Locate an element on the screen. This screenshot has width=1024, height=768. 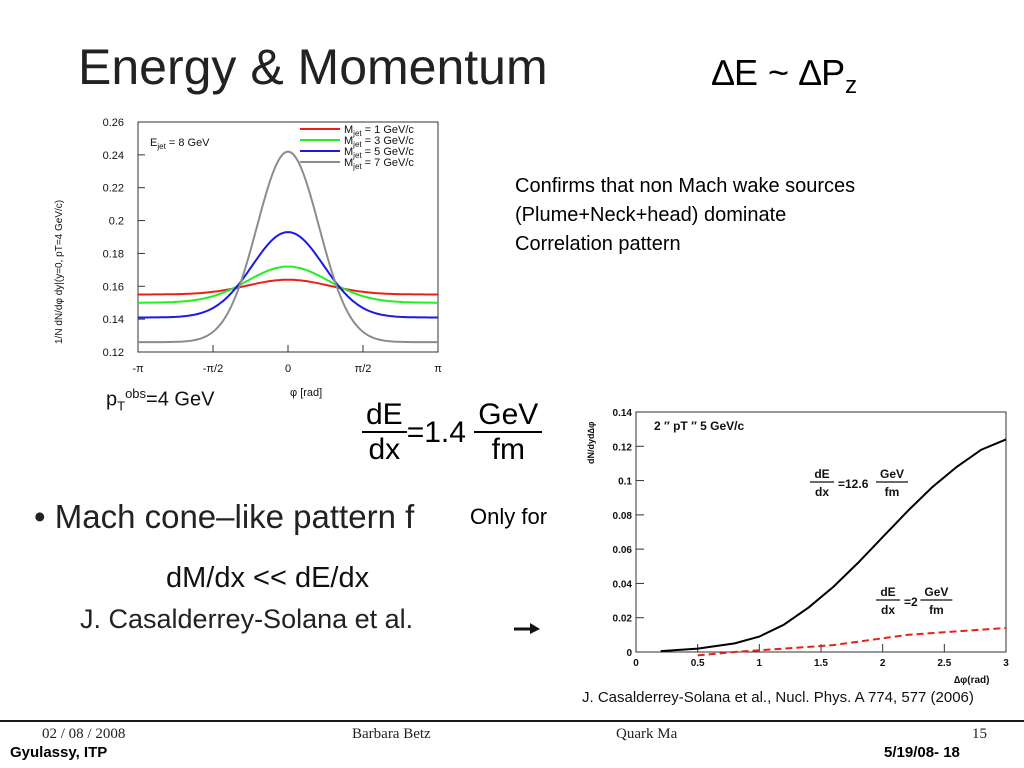
chart2-x-axis-label: ∆φ(rad) is located at coordinates (972, 680).